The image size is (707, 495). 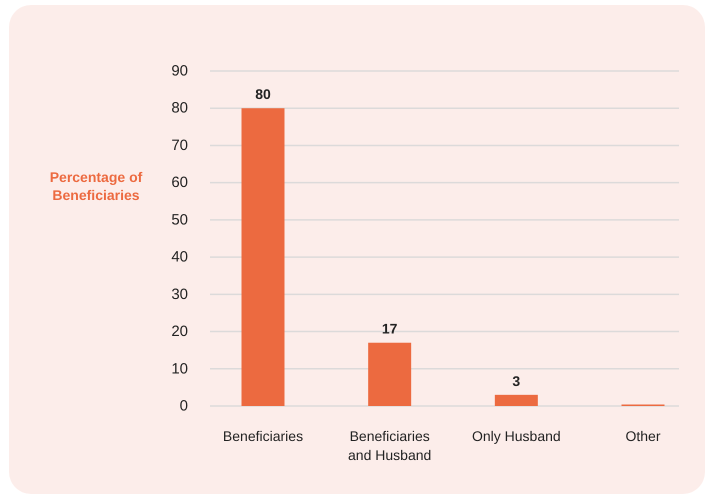 What do you see at coordinates (184, 406) in the screenshot?
I see `y-tick-label: 0` at bounding box center [184, 406].